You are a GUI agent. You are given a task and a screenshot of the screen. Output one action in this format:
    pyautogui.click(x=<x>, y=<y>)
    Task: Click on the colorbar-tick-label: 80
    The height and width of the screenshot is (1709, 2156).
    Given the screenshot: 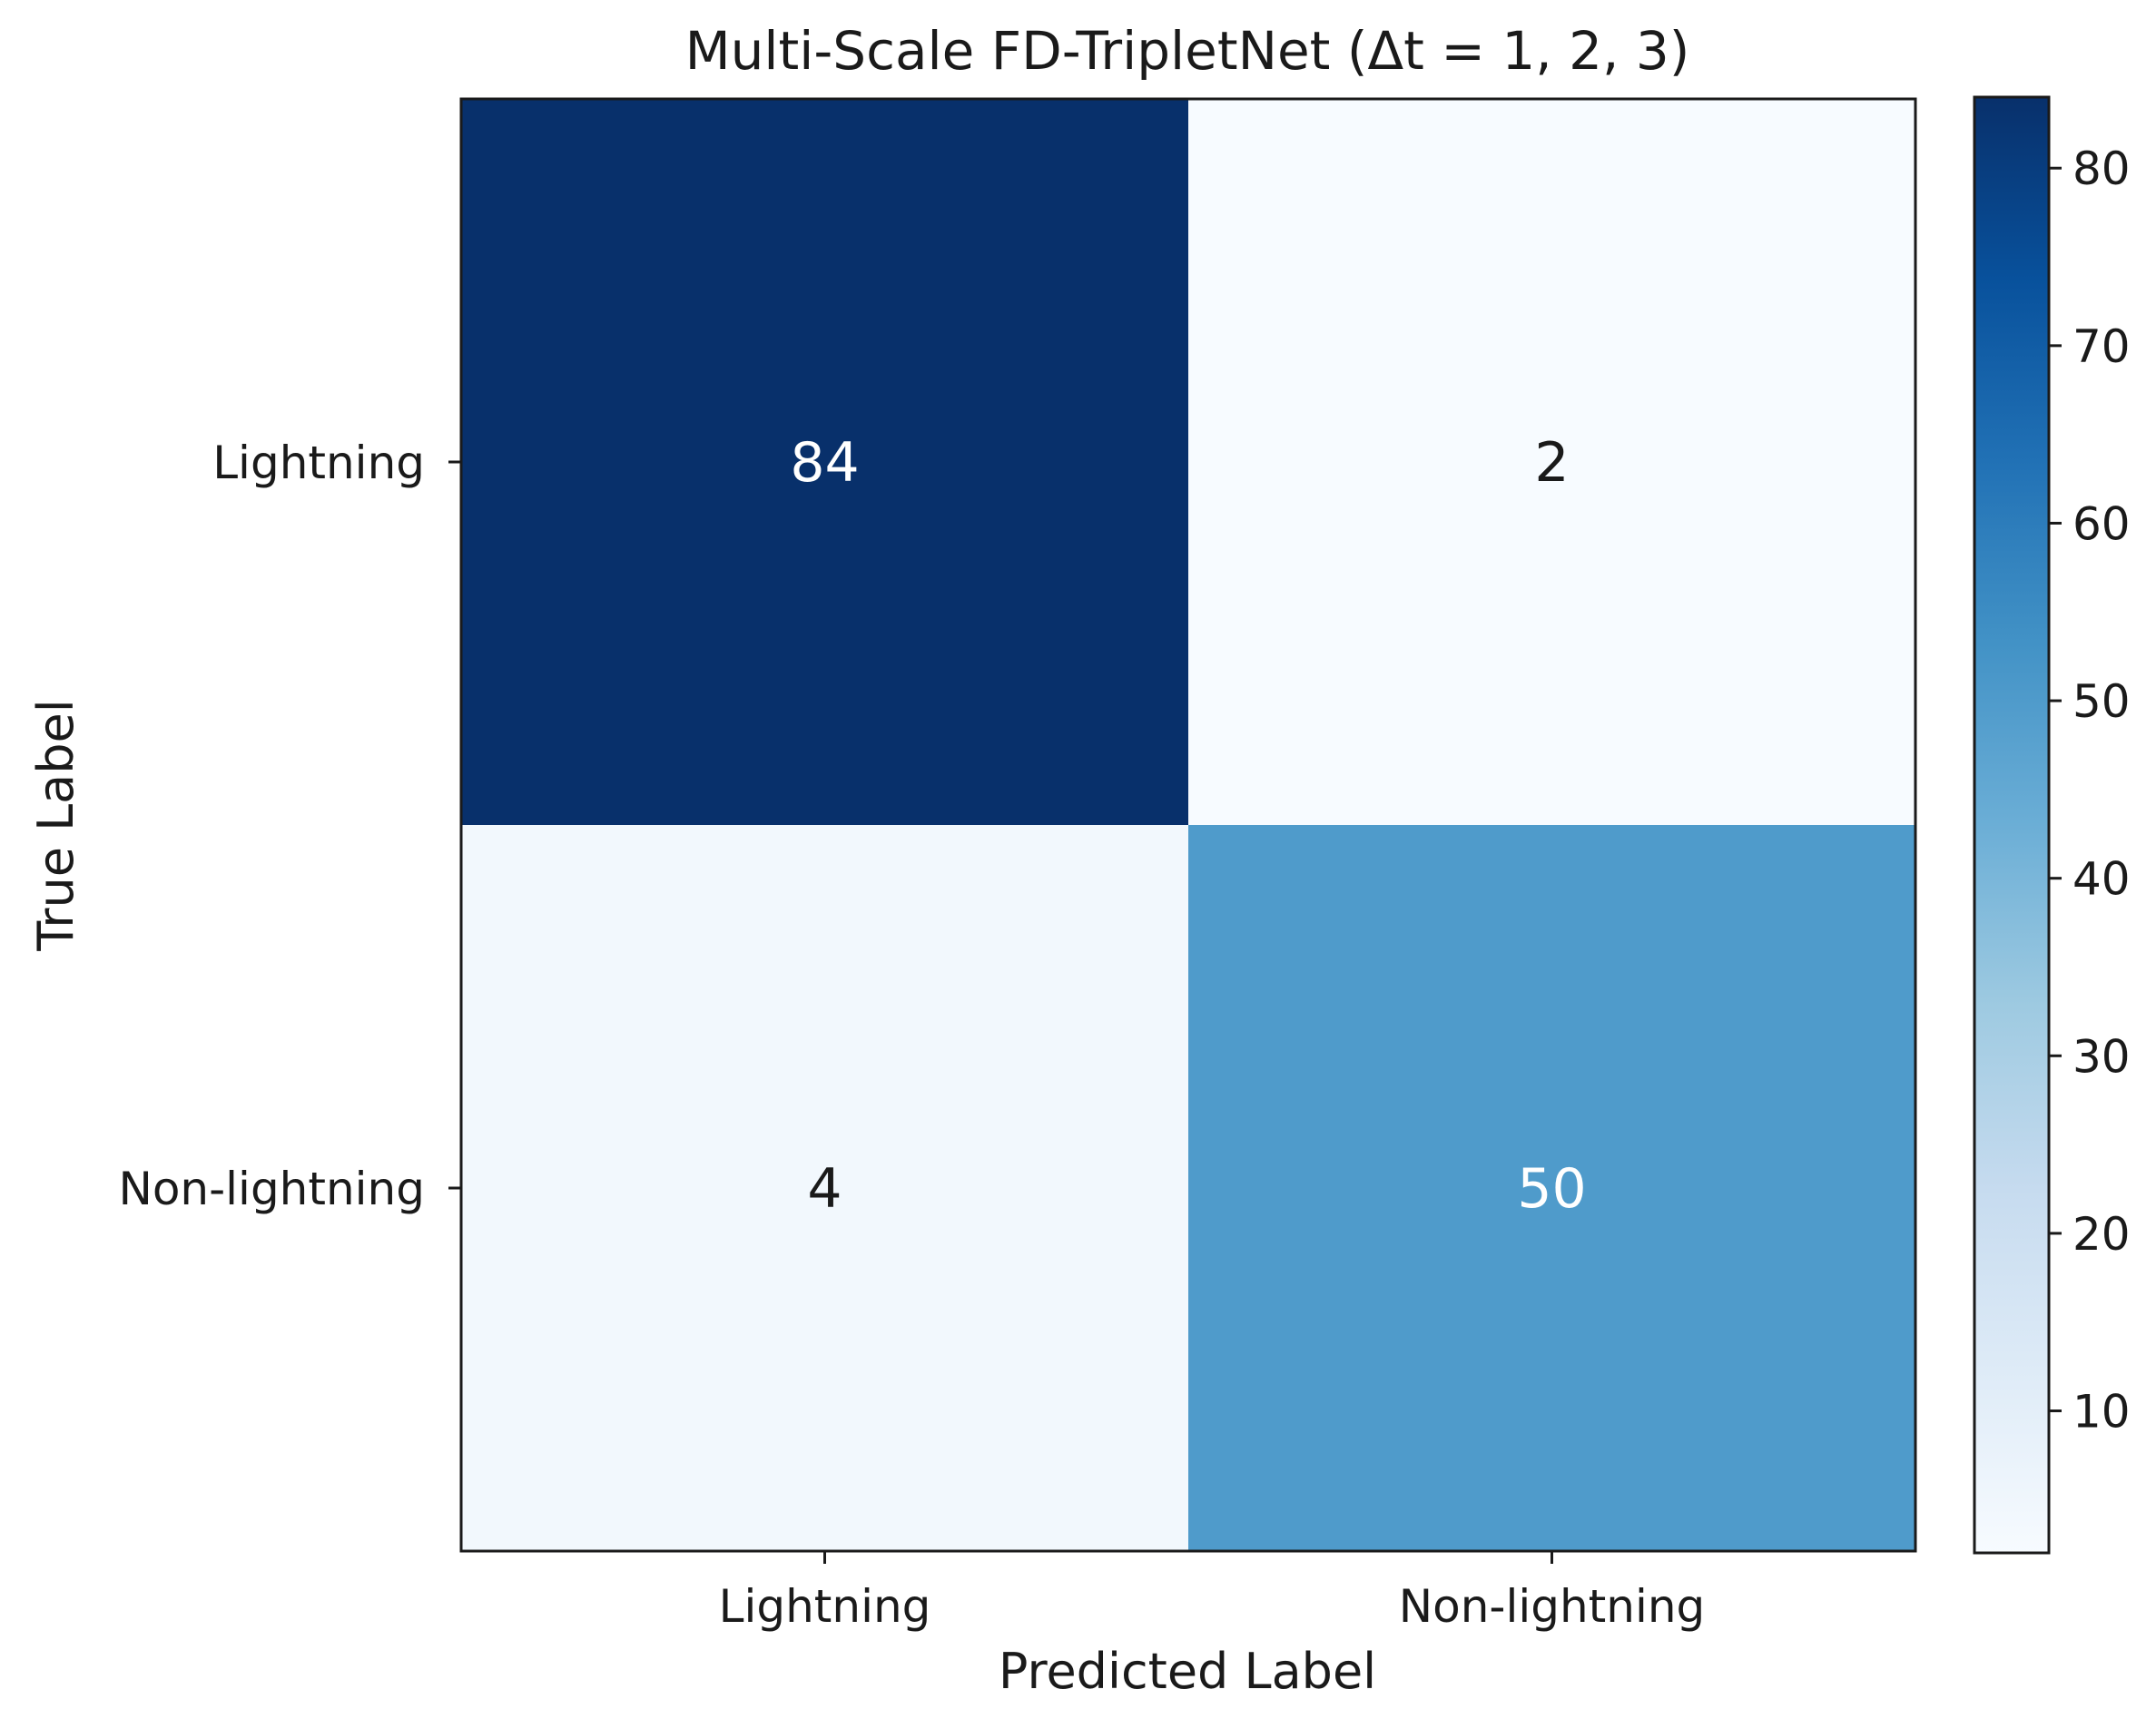 What is the action you would take?
    pyautogui.click(x=2101, y=168)
    